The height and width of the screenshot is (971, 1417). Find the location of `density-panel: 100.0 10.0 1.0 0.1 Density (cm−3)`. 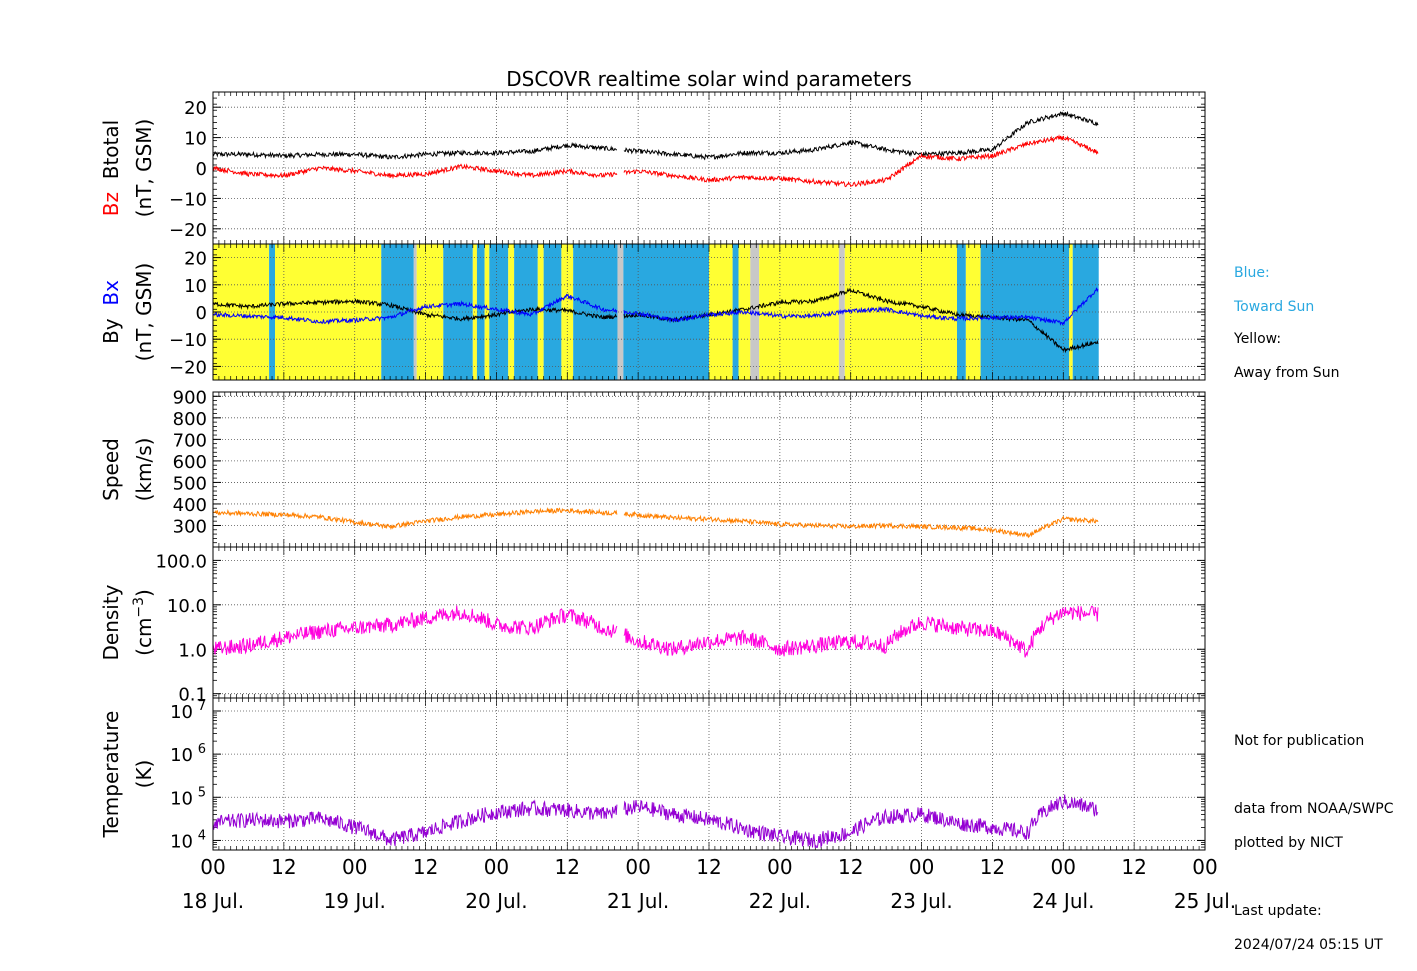

density-panel: 100.0 10.0 1.0 0.1 Density (cm−3) is located at coordinates (652, 626).